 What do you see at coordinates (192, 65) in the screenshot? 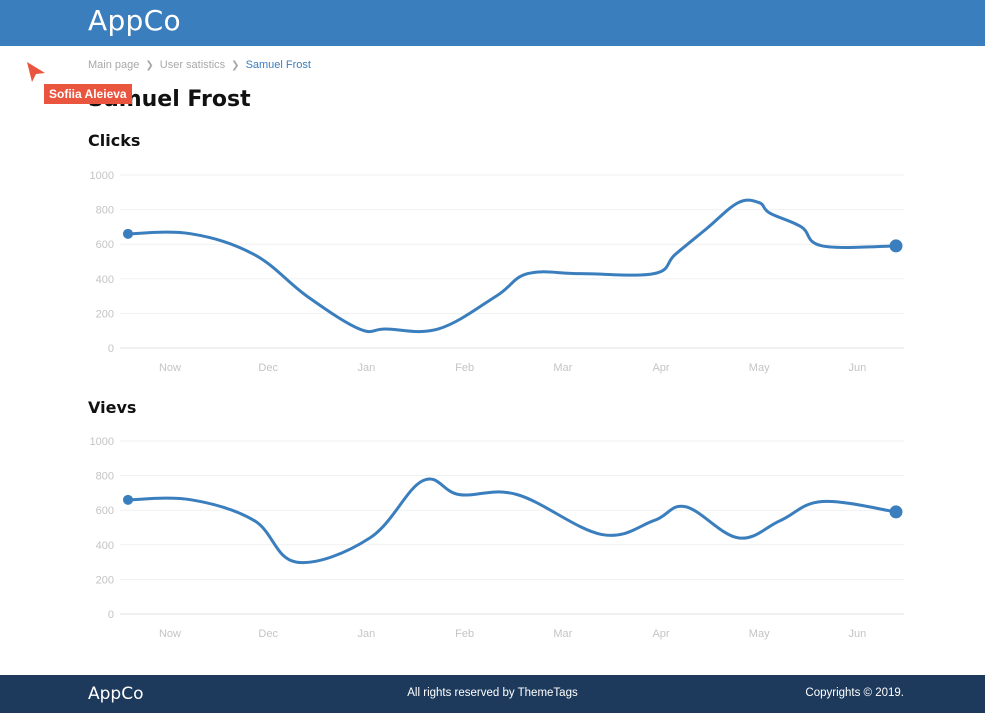
I see `breadcrumb-user-statistics: User satistics` at bounding box center [192, 65].